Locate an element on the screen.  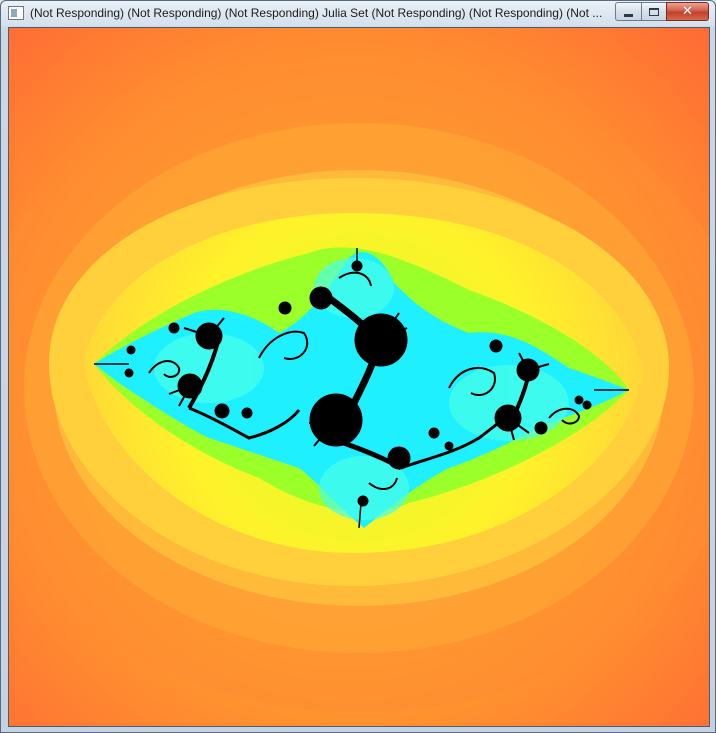
minimize-button is located at coordinates (628, 11).